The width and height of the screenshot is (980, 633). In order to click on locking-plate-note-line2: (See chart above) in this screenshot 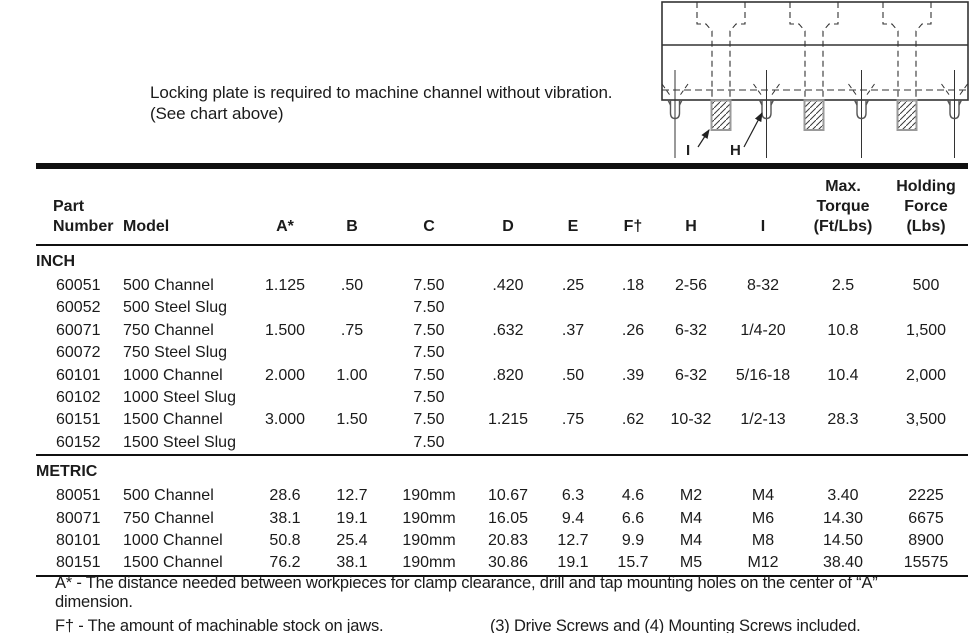, I will do `click(217, 113)`.